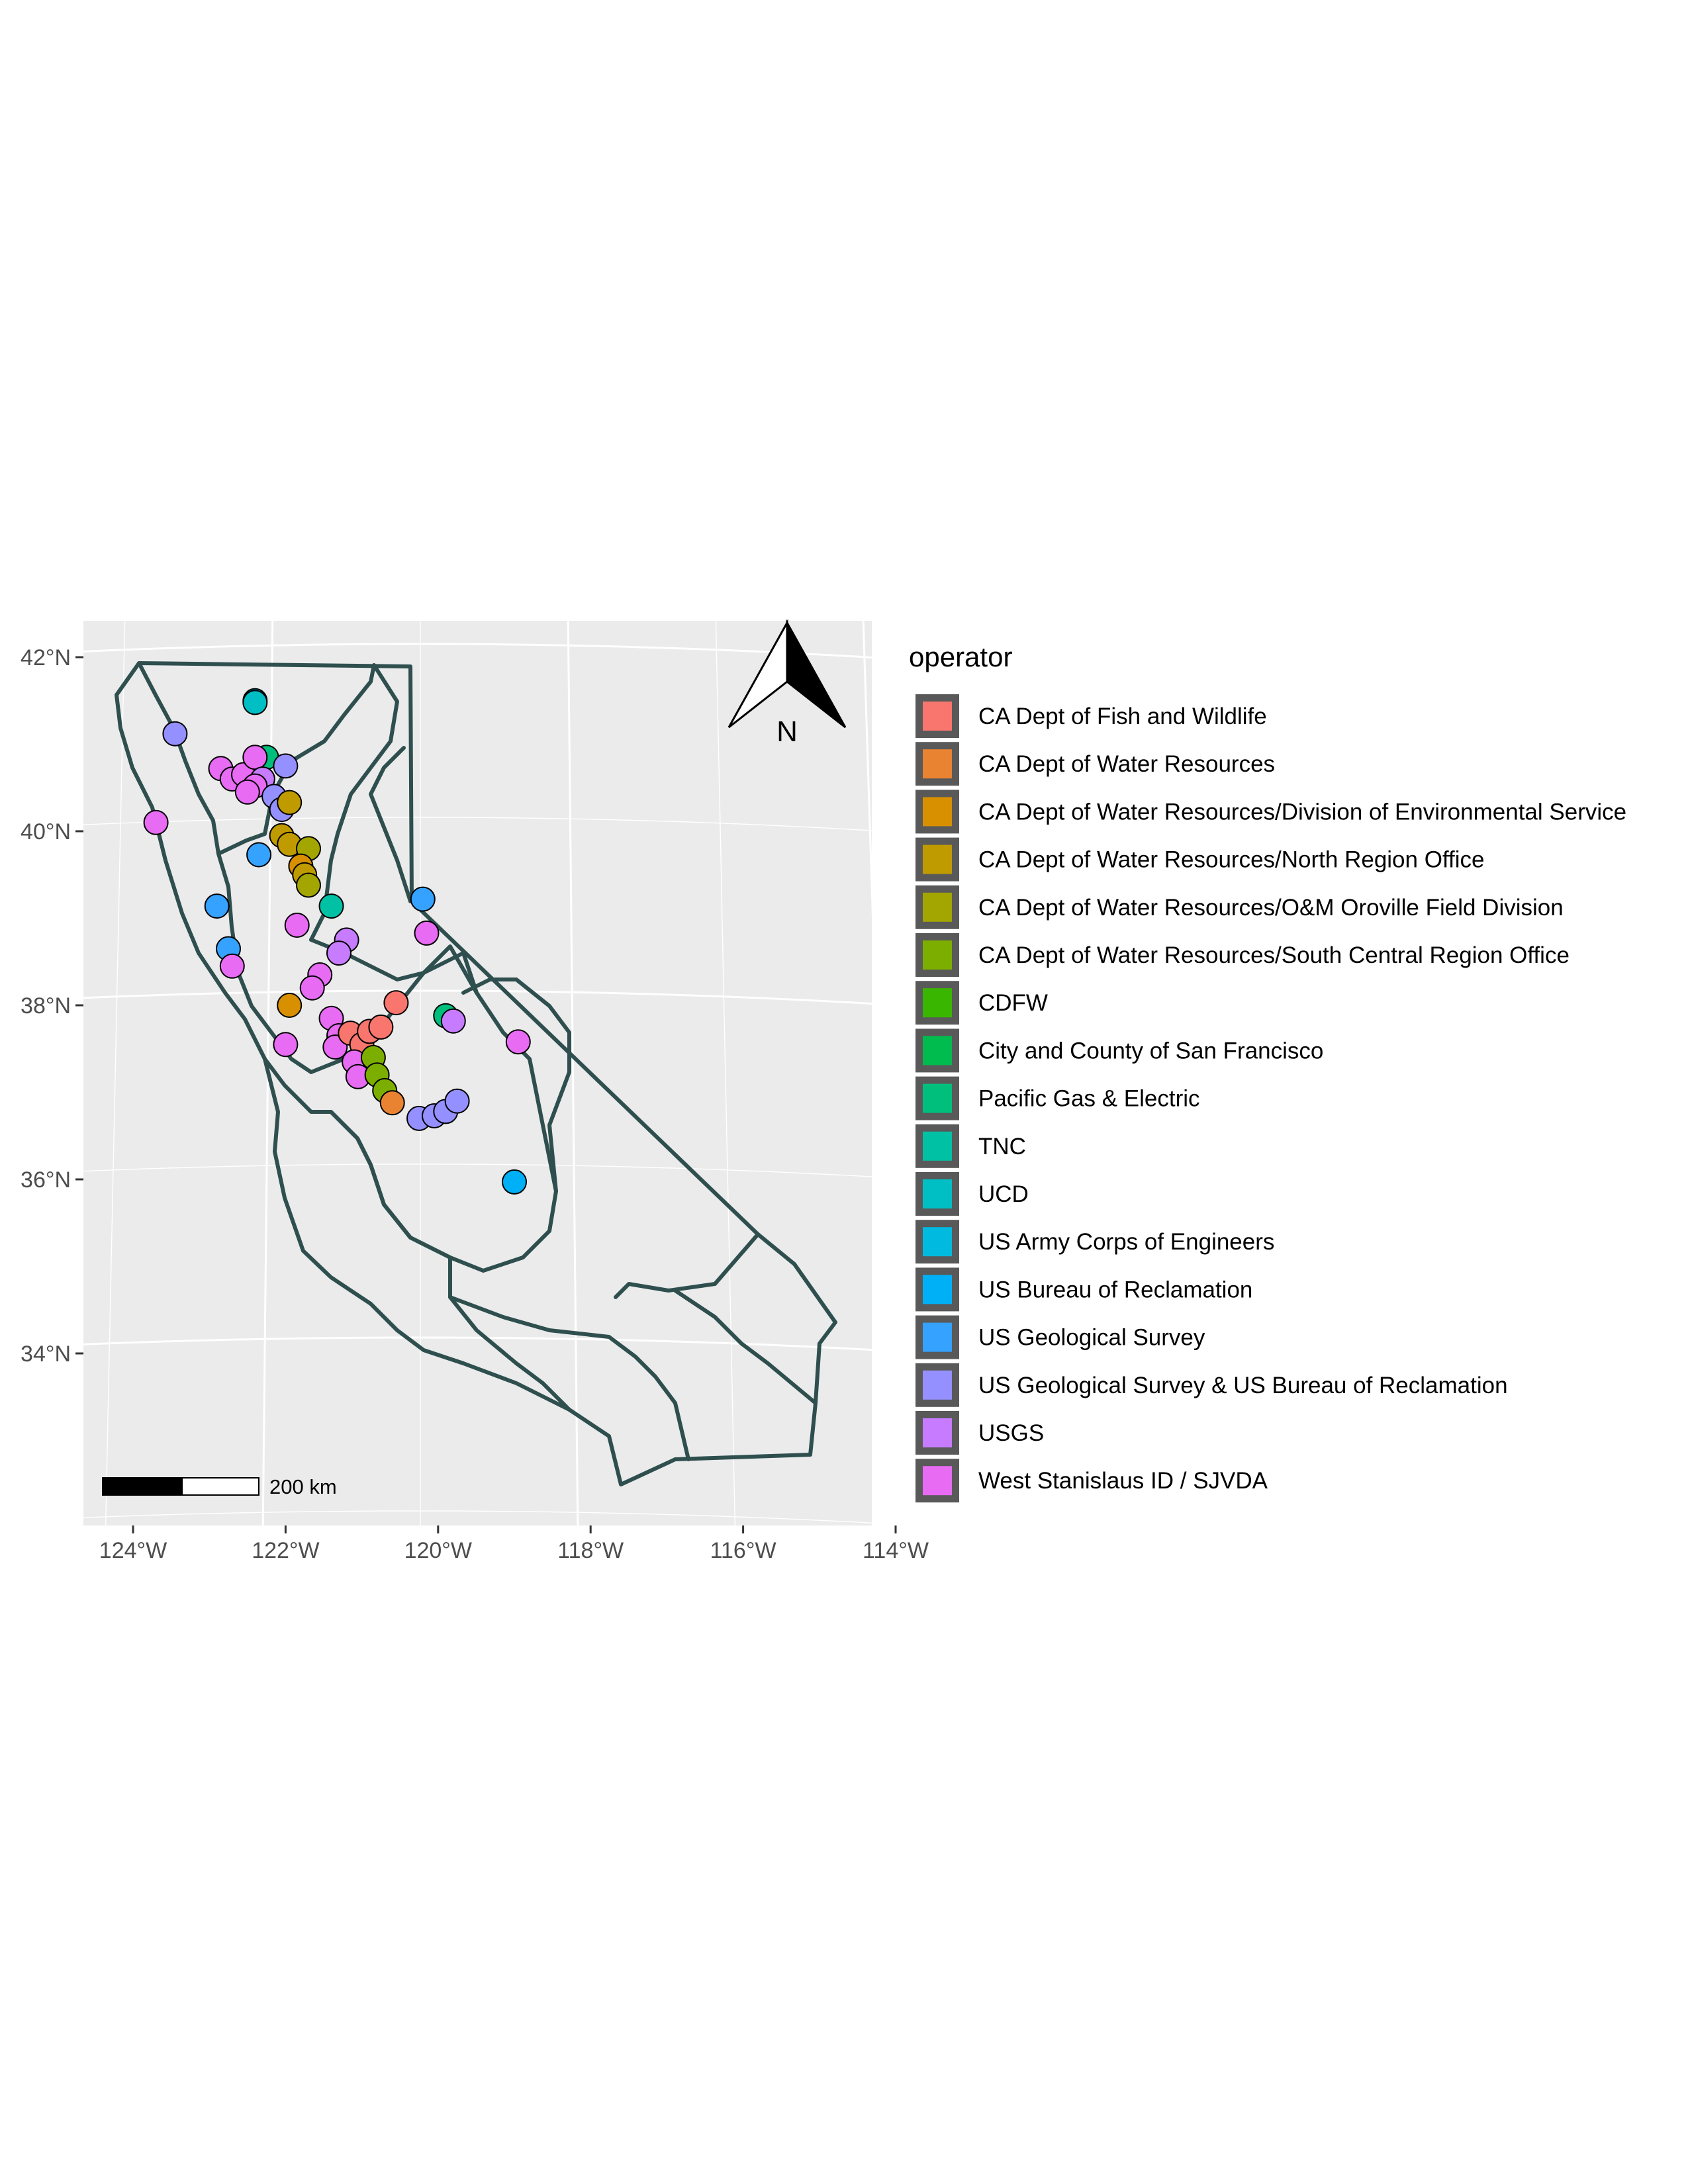 This screenshot has width=1688, height=2184. What do you see at coordinates (816, 674) in the screenshot?
I see `north-arrow-right` at bounding box center [816, 674].